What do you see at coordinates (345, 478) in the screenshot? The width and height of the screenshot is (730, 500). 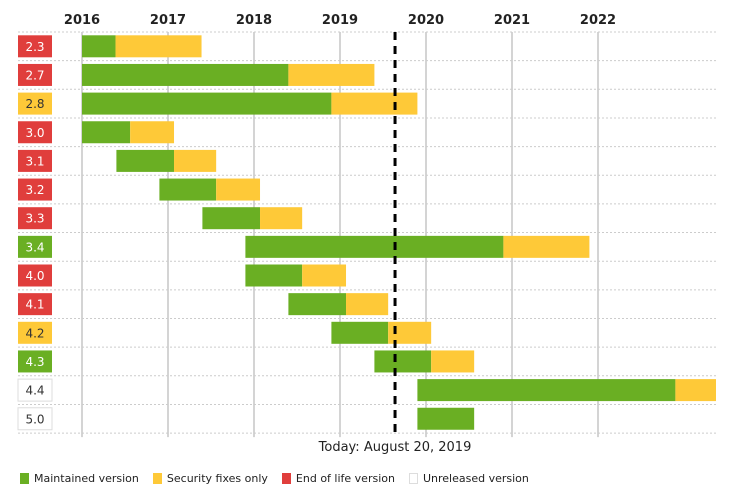 I see `legend-label: End of life version` at bounding box center [345, 478].